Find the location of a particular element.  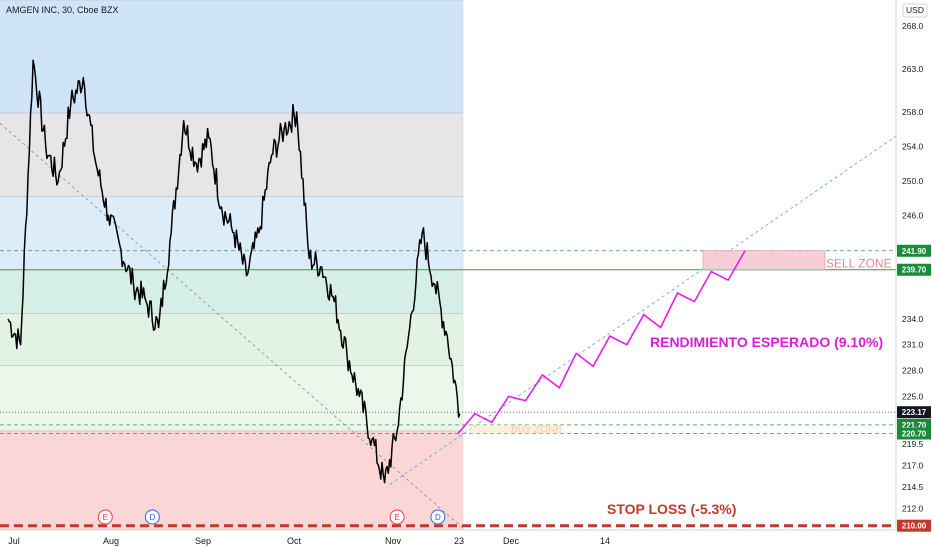

stop-loss-label: STOP LOSS (-5.3%) is located at coordinates (671, 509).